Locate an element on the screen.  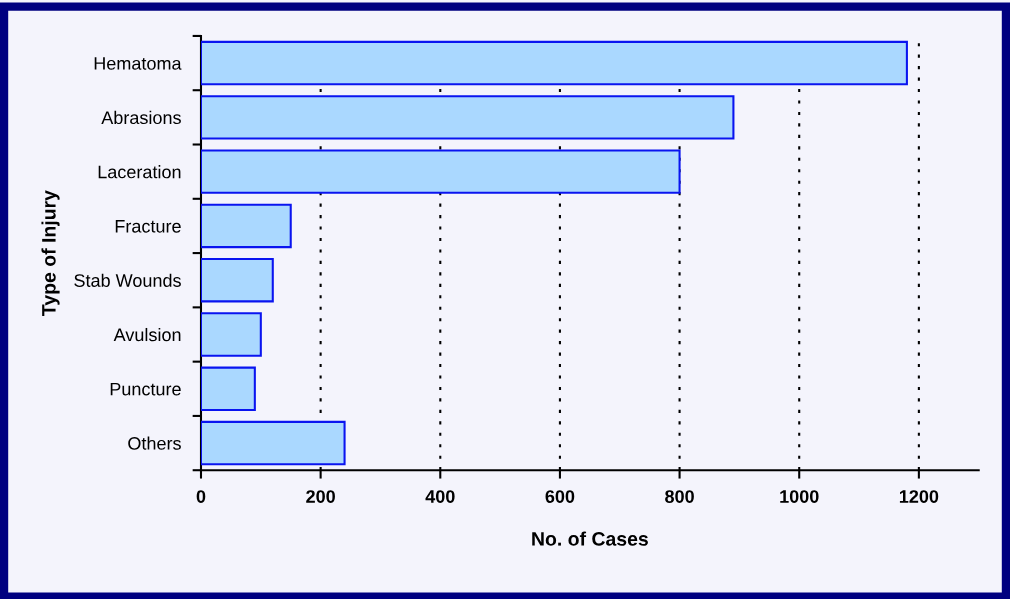
x-tick-label: 1200 is located at coordinates (919, 496).